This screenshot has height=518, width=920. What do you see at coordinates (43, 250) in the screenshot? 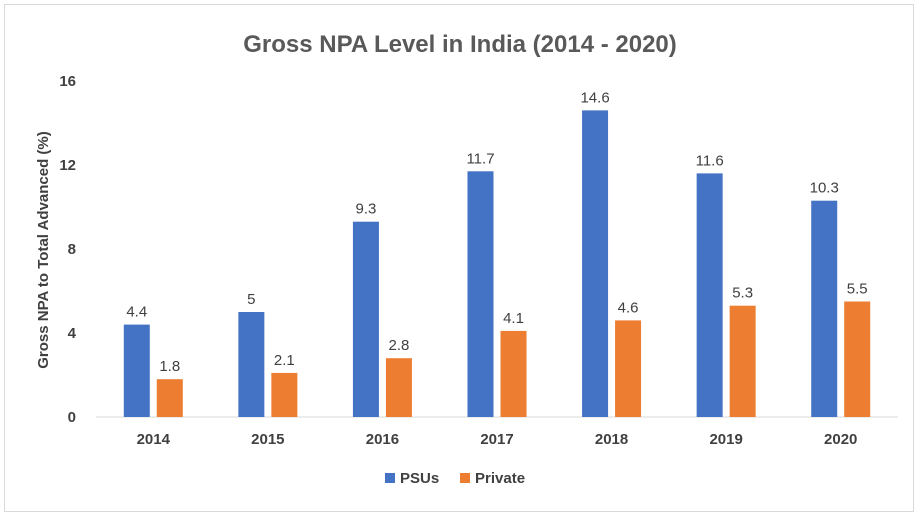
I see `y-axis-label: Gross NPA to Total Advanced (%)` at bounding box center [43, 250].